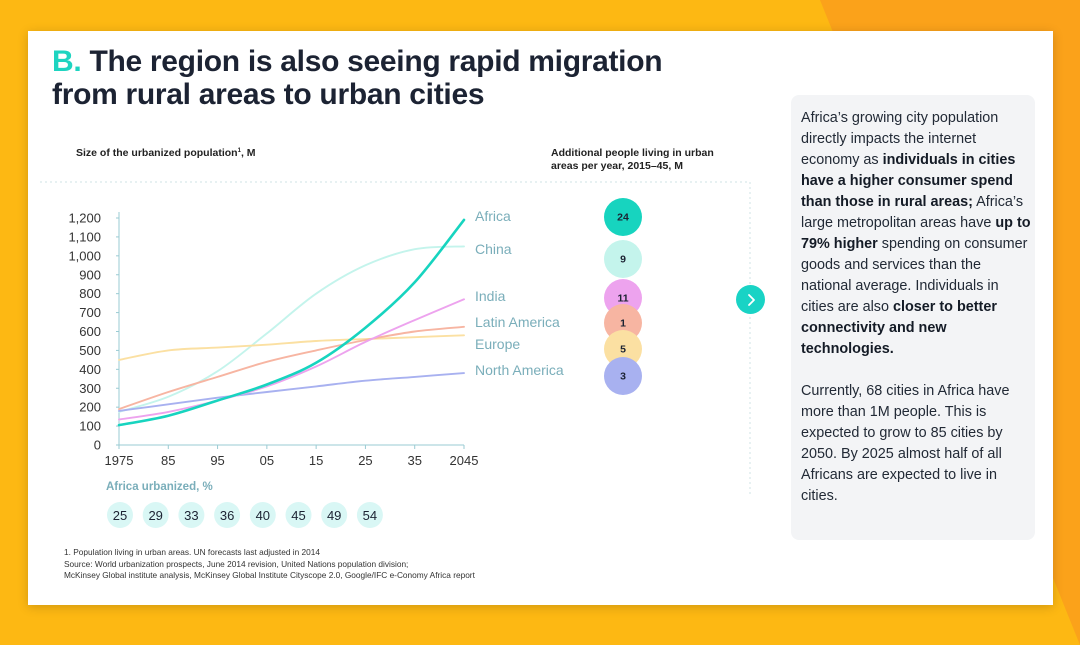  I want to click on series-line-europe, so click(291, 347).